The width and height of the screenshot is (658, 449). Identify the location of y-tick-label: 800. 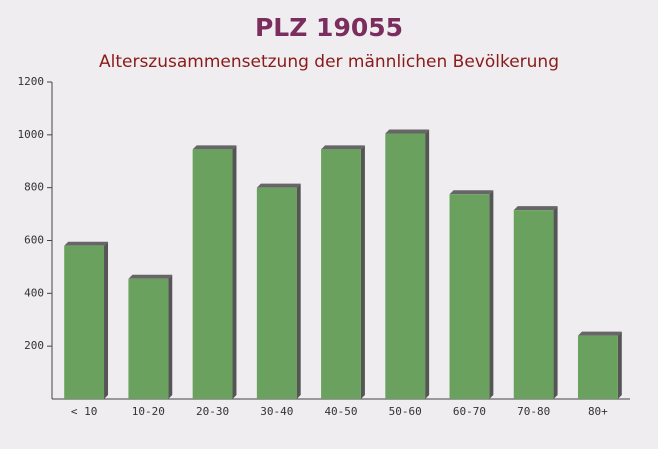
(34, 187).